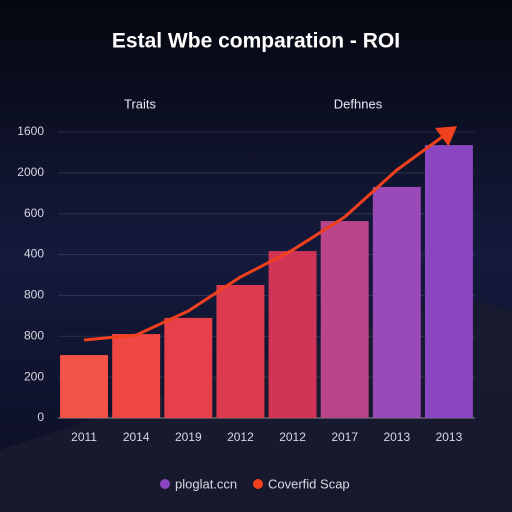  What do you see at coordinates (358, 103) in the screenshot?
I see `annotation: Defhnes` at bounding box center [358, 103].